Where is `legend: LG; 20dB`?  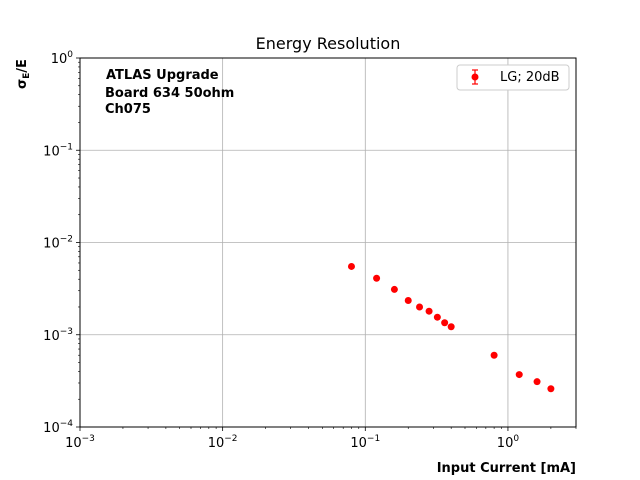
legend: LG; 20dB is located at coordinates (513, 77).